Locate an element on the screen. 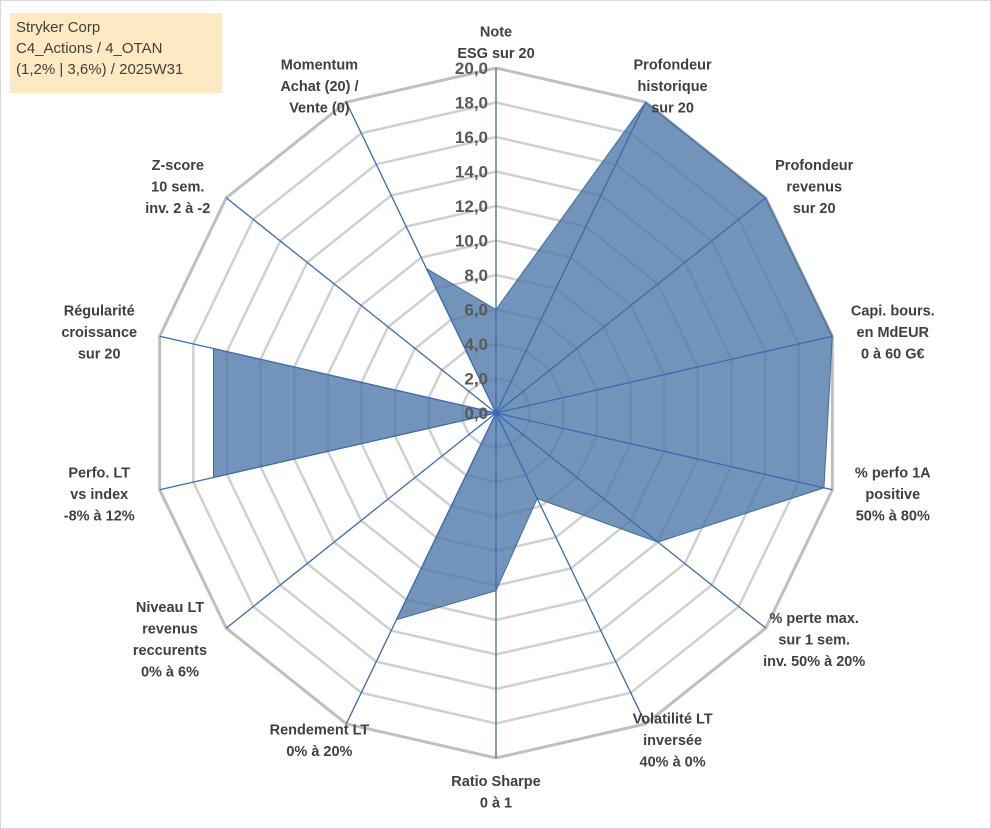 This screenshot has height=829, width=991. axis-label-line: sur 1 sem. is located at coordinates (814, 640).